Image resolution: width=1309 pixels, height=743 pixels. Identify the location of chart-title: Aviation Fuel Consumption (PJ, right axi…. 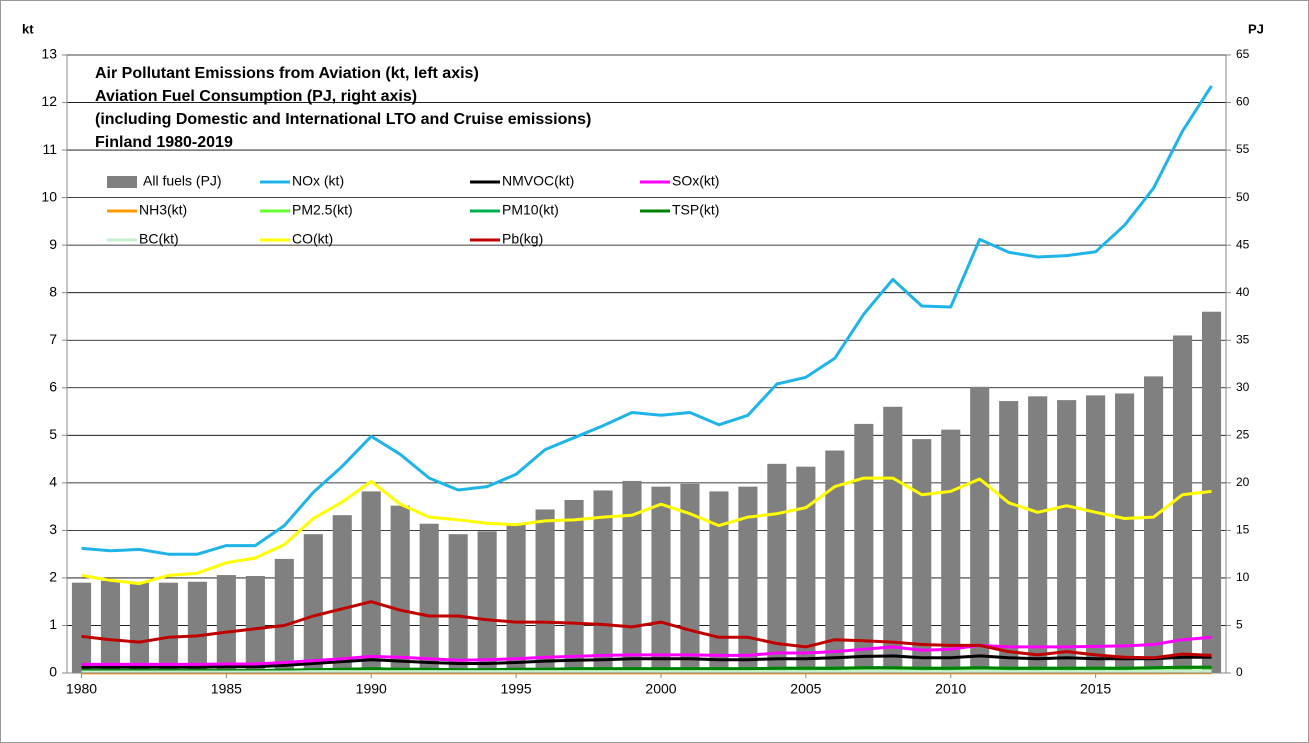
(256, 96).